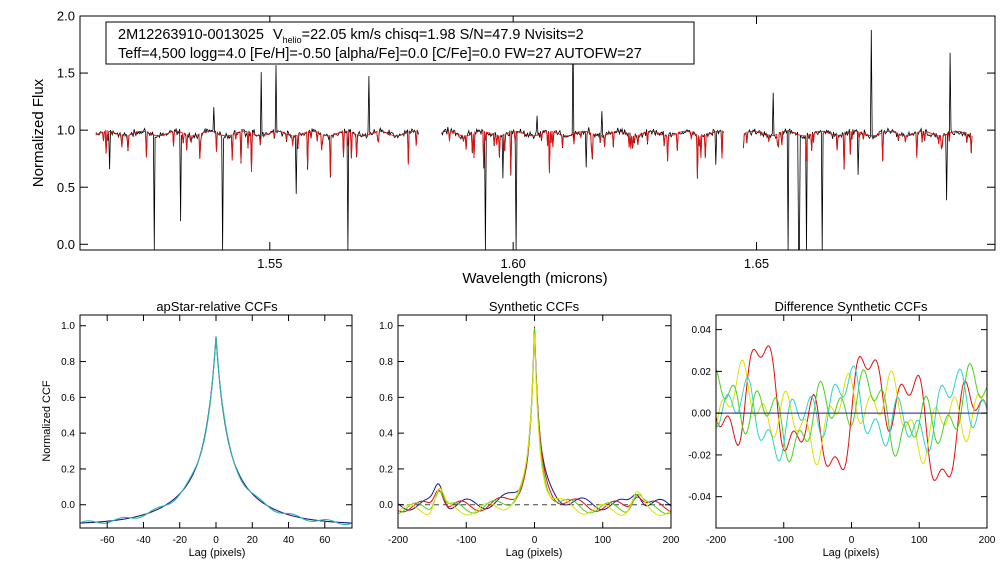  I want to click on difference-ccf-x-label: Lag (pixels), so click(851, 553).